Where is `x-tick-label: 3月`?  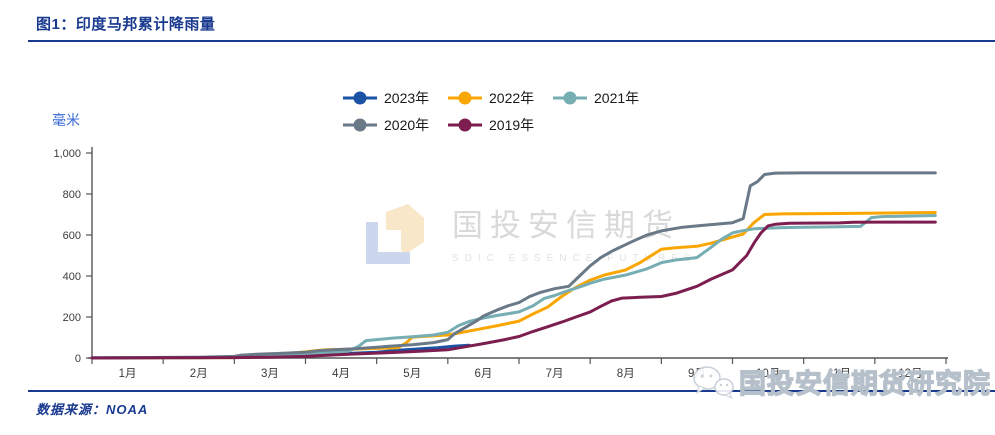
x-tick-label: 3月 is located at coordinates (270, 374).